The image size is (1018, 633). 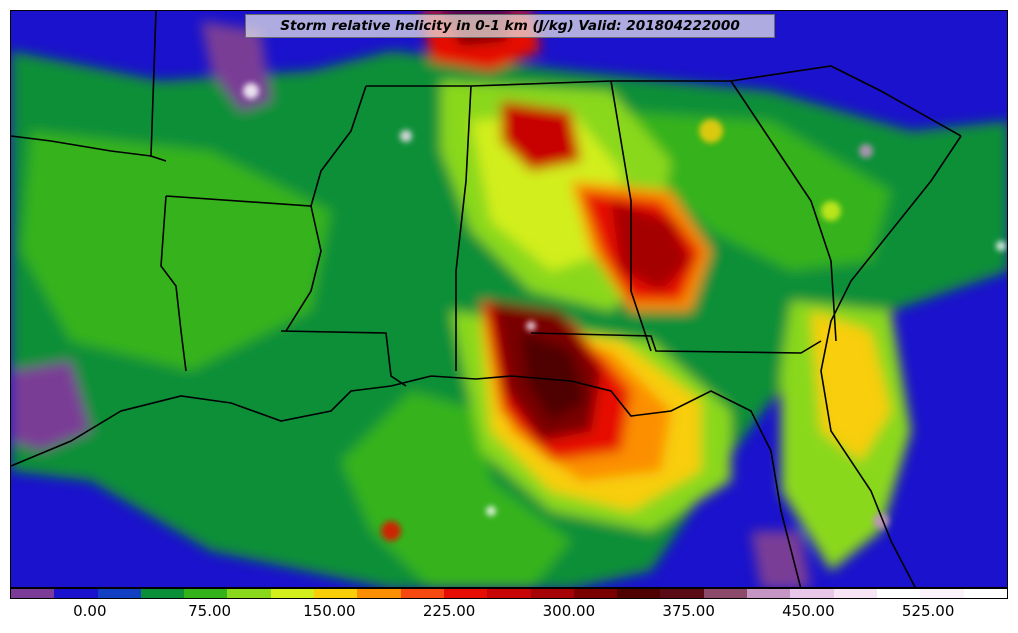 I want to click on colorbar-tick-label: 75.00, so click(x=210, y=611).